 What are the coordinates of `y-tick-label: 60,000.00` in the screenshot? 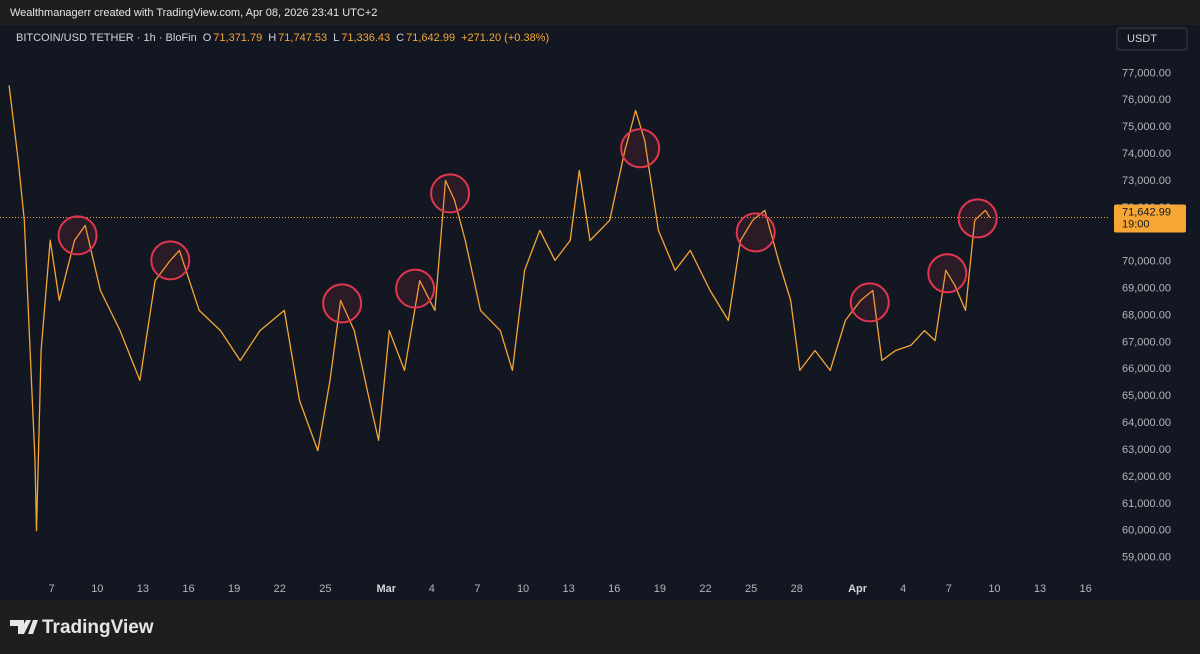 It's located at (1146, 531).